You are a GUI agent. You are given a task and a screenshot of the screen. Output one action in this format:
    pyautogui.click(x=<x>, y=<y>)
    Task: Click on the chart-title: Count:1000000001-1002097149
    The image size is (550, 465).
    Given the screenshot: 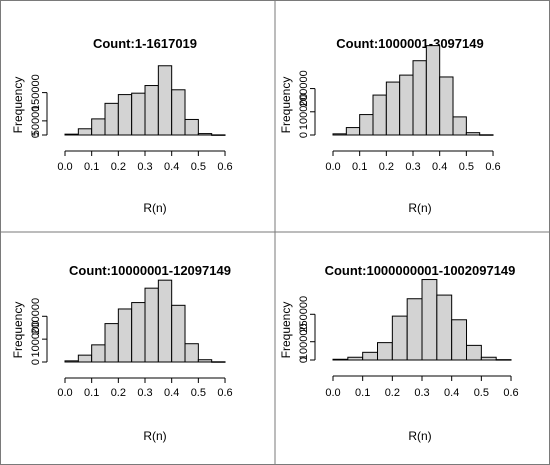 What is the action you would take?
    pyautogui.click(x=420, y=270)
    